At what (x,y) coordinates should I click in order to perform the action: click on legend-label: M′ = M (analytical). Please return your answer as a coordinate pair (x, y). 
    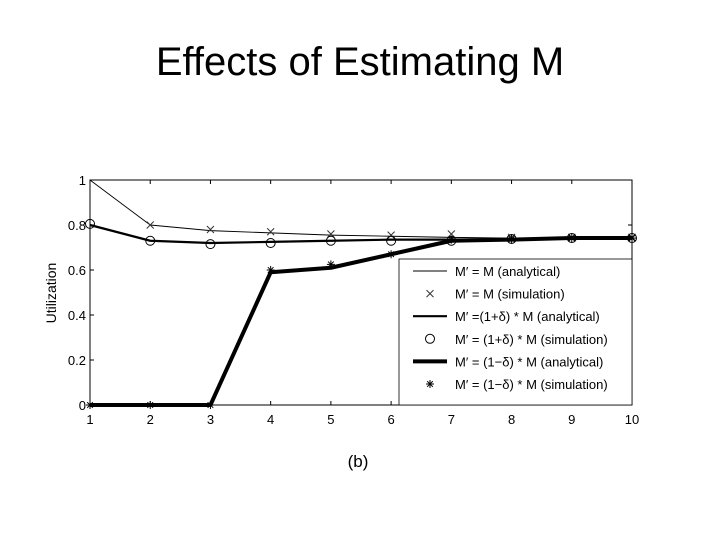
    Looking at the image, I should click on (507, 271).